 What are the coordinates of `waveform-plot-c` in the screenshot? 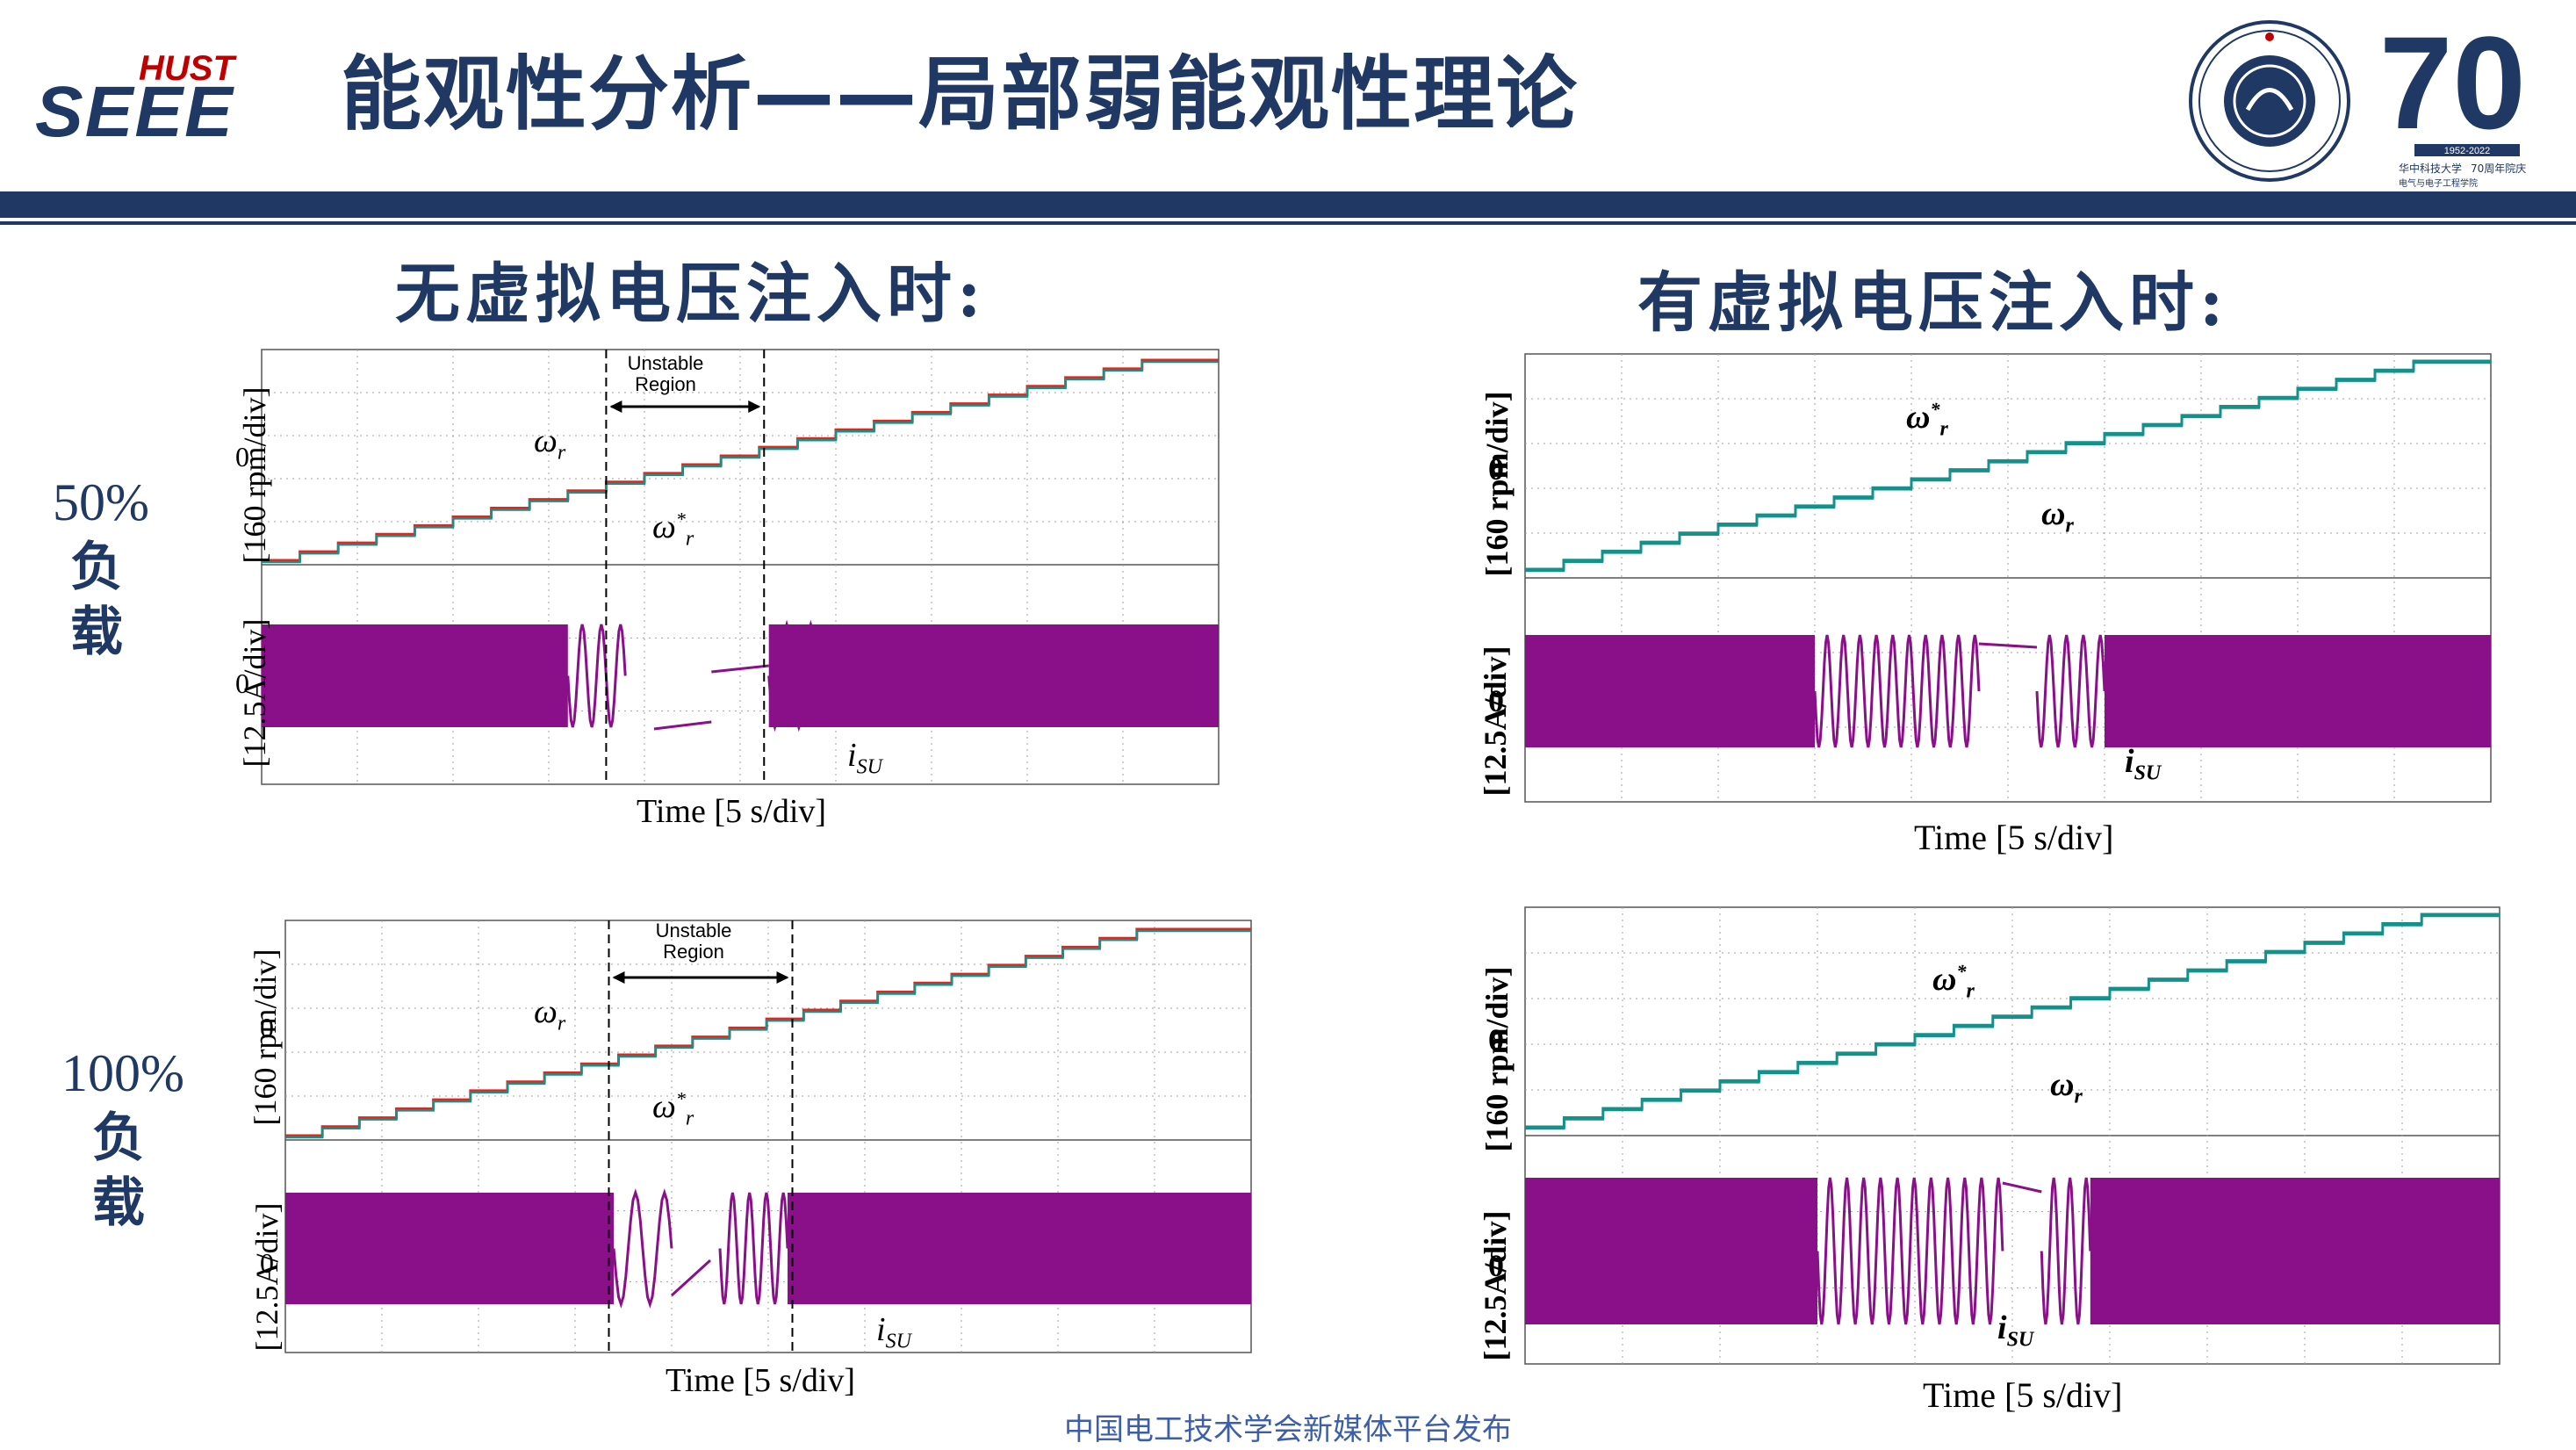 It's located at (2008, 578).